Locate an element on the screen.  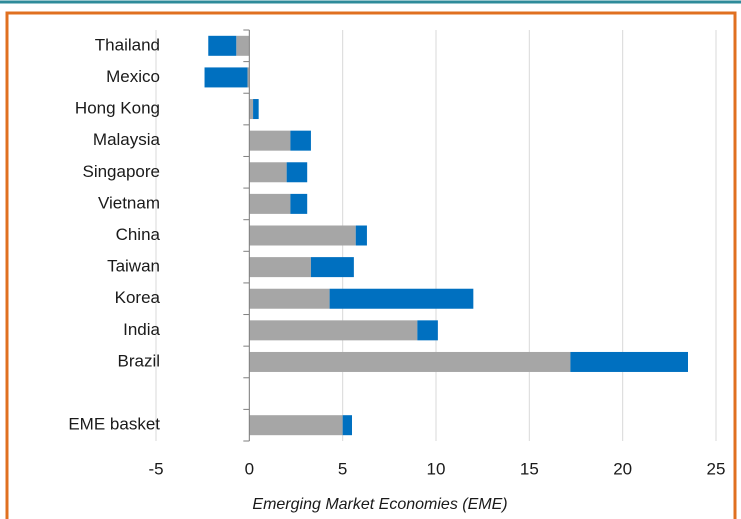
y-tick-label: China is located at coordinates (138, 234).